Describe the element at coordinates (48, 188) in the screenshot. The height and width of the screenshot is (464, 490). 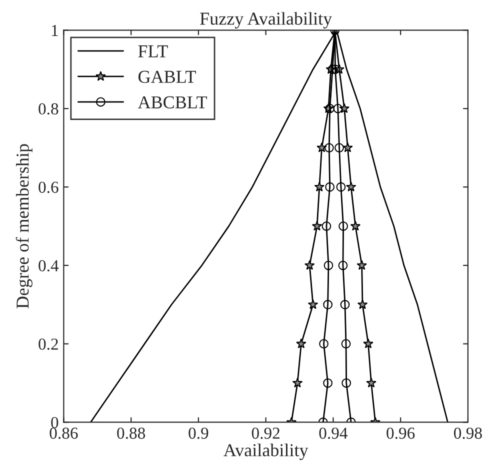
I see `y-tick-label: 0.6` at that location.